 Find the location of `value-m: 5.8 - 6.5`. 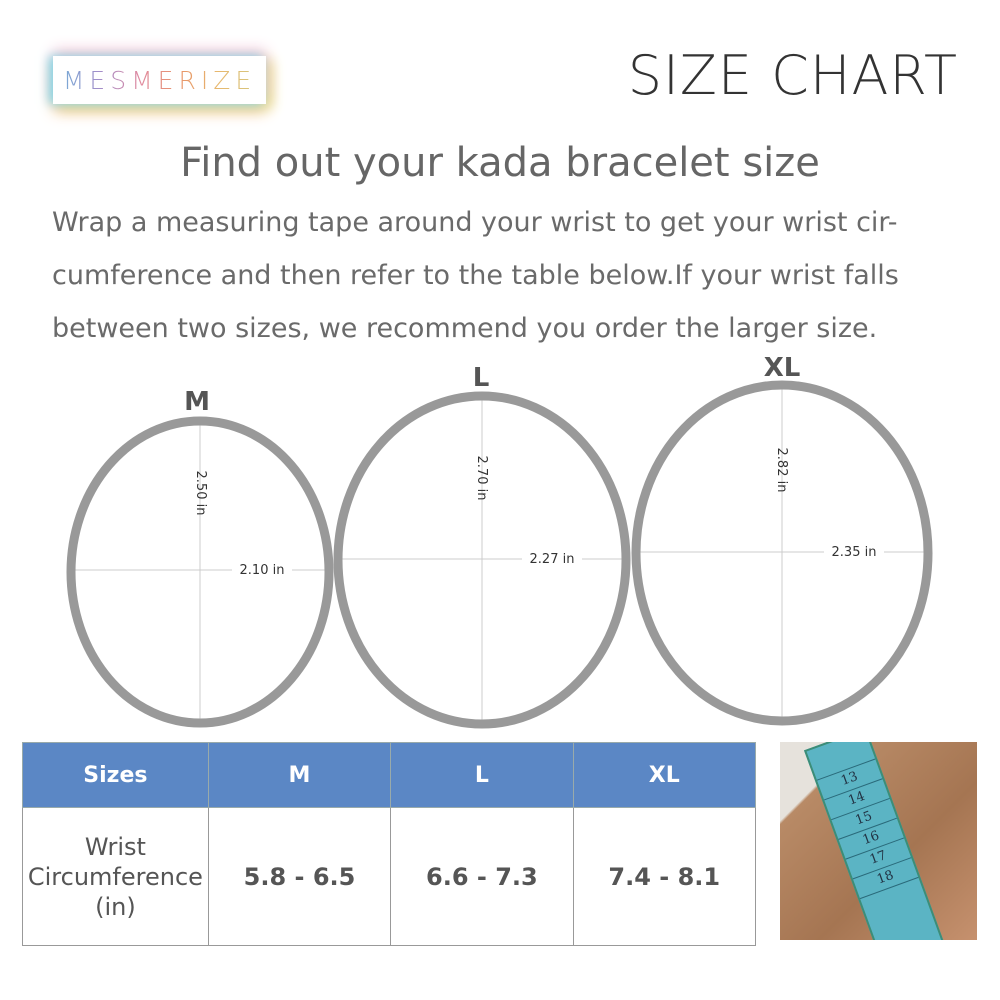

value-m: 5.8 - 6.5 is located at coordinates (299, 876).